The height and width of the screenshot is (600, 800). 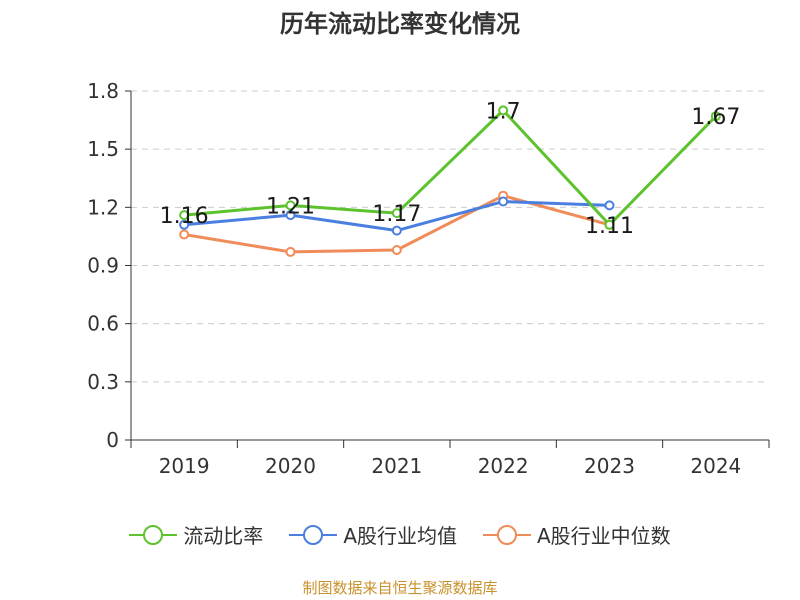 I want to click on legend-item-current-ratio: 流动比率, so click(x=196, y=534).